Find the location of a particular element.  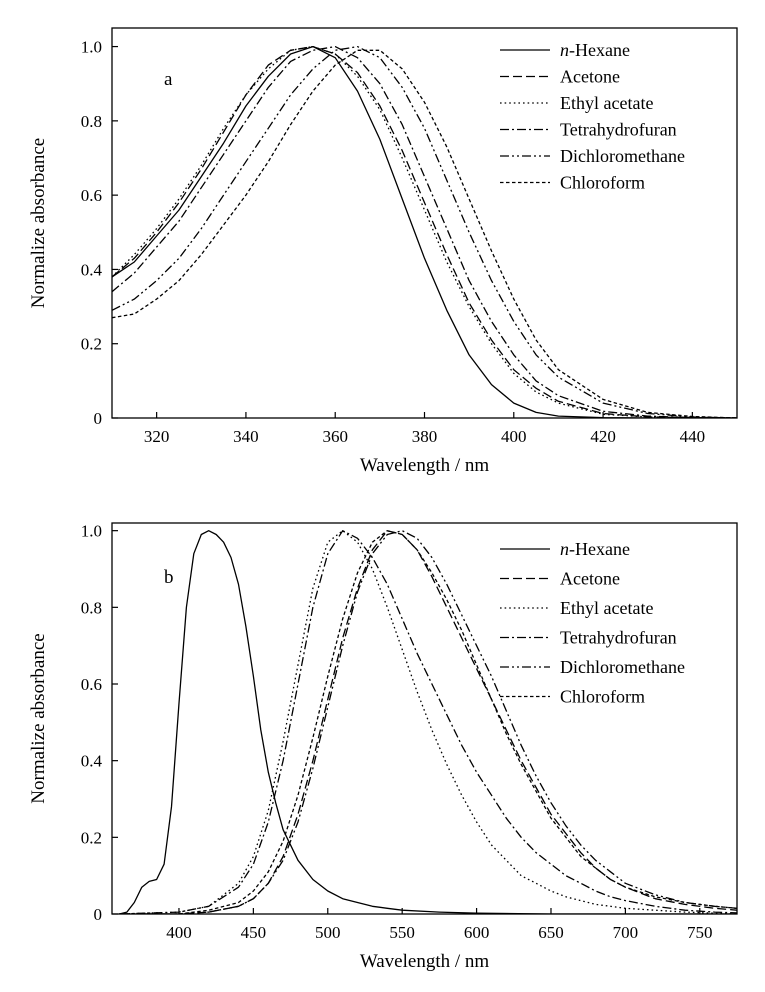

x-tick-label: 320 is located at coordinates (157, 436).